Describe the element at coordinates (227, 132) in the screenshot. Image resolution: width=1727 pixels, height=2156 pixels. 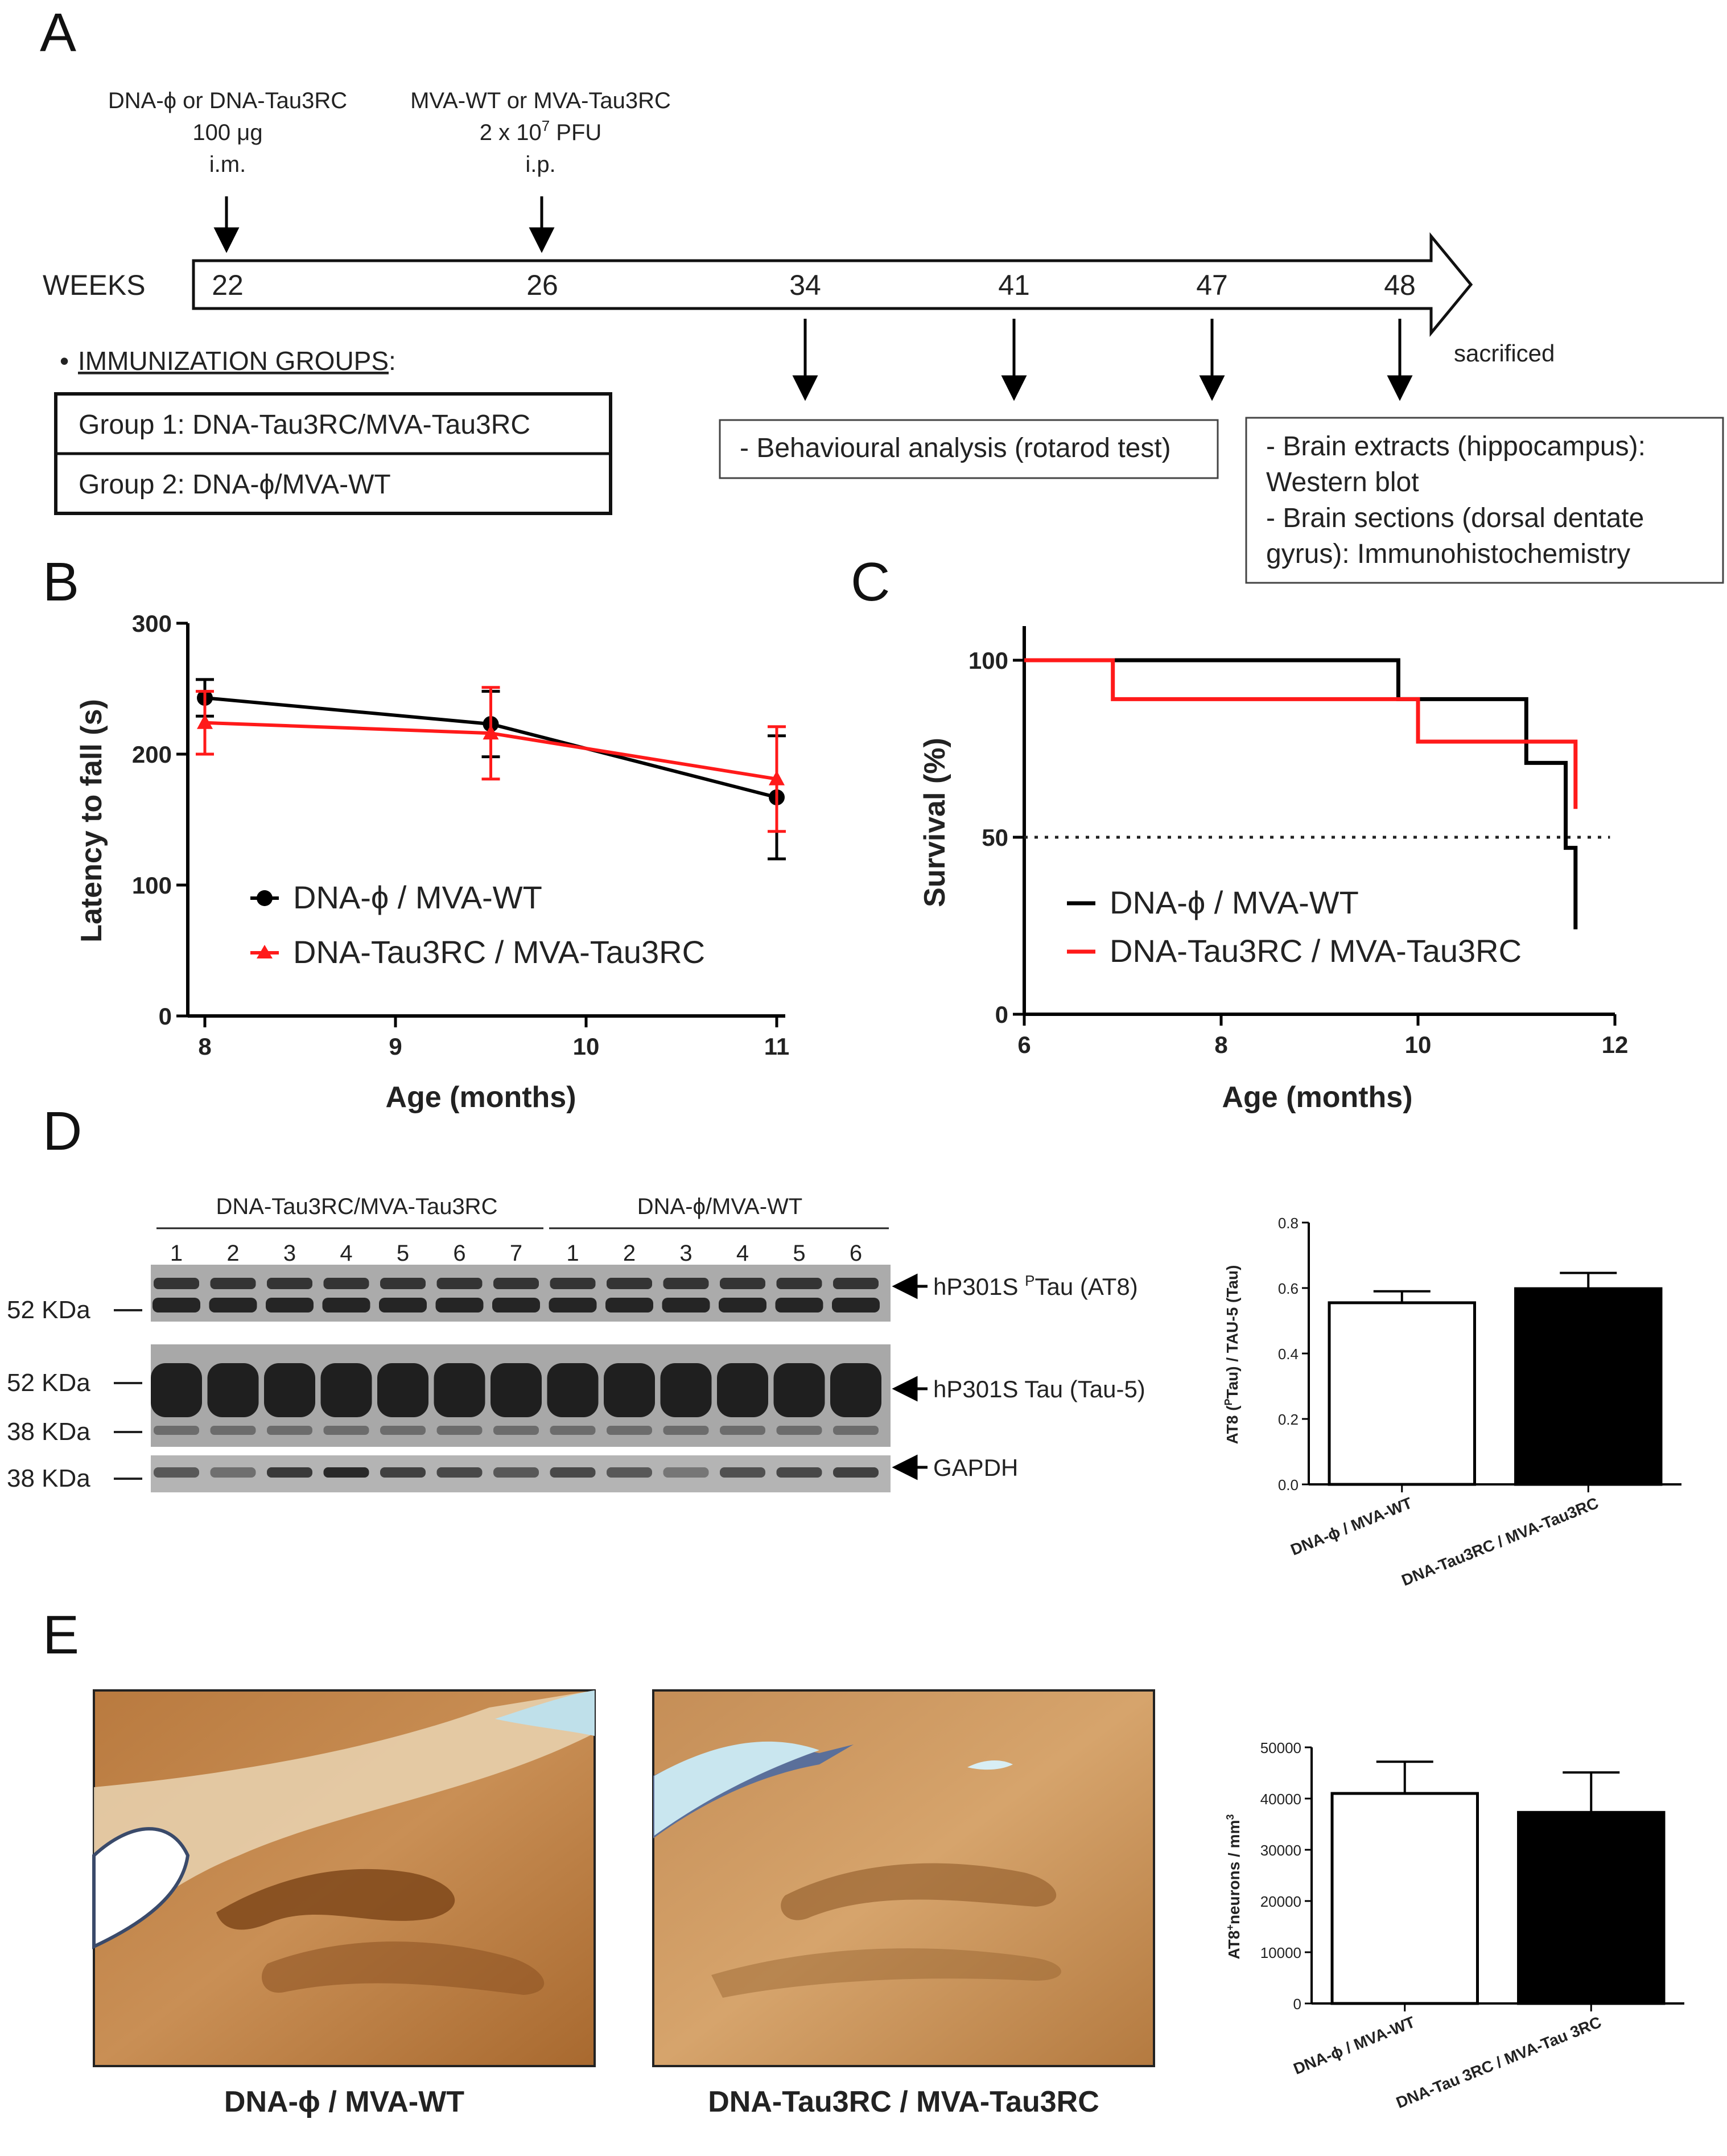
I see `prime-line2: 100 μg` at that location.